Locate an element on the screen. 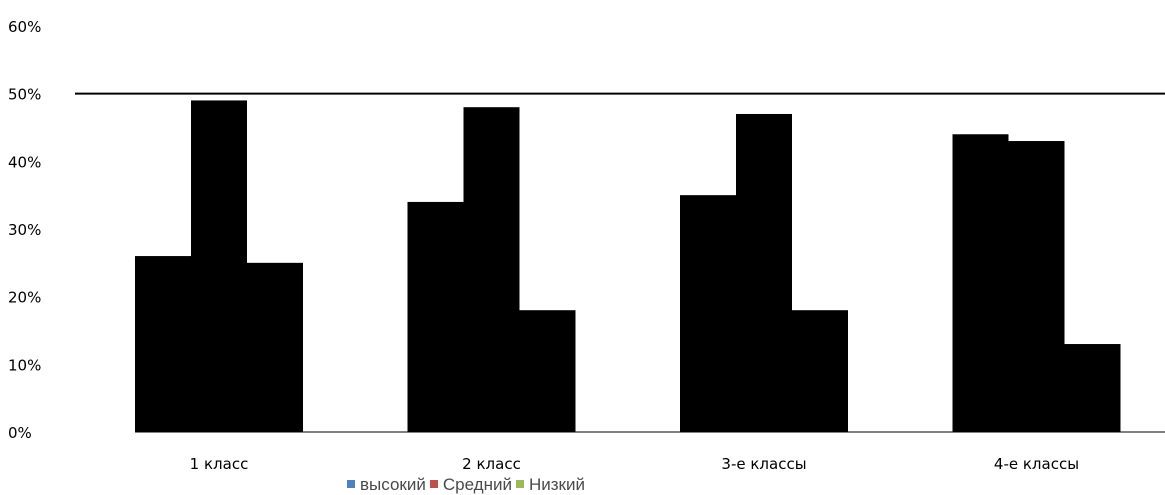 The width and height of the screenshot is (1165, 495). bar-Низкий-3-е классы is located at coordinates (820, 371).